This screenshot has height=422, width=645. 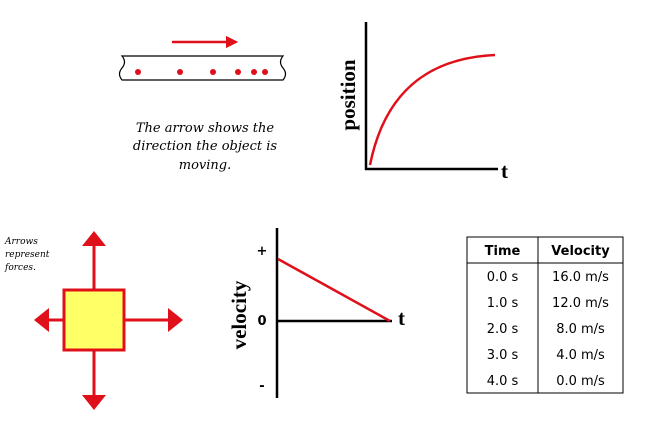 What do you see at coordinates (503, 381) in the screenshot?
I see `table-cell: 4.0 s` at bounding box center [503, 381].